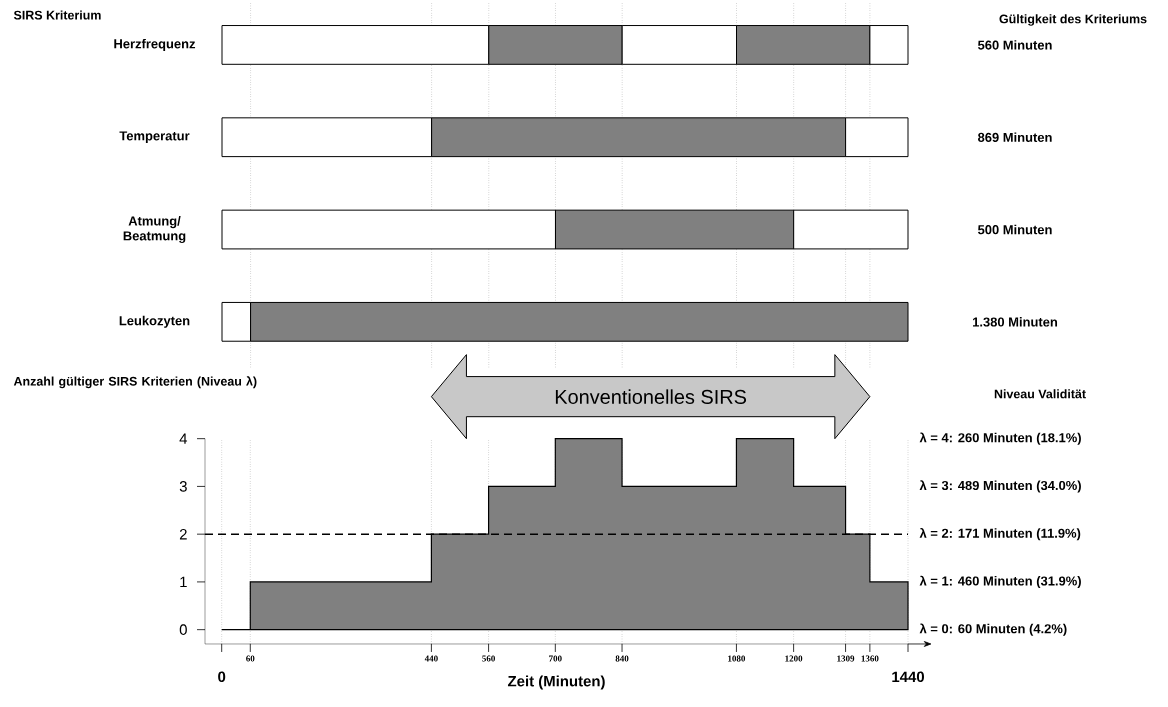 The image size is (1168, 707). What do you see at coordinates (1015, 45) in the screenshot?
I see `text: 560 Minuten` at bounding box center [1015, 45].